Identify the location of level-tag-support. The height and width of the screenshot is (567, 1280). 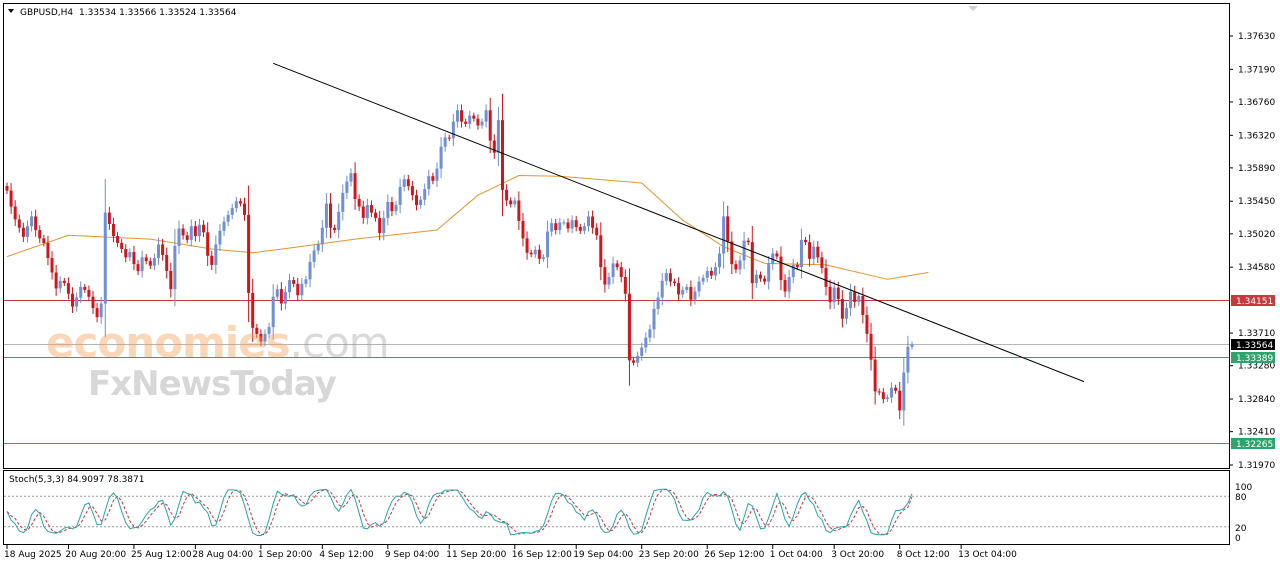
(1253, 357).